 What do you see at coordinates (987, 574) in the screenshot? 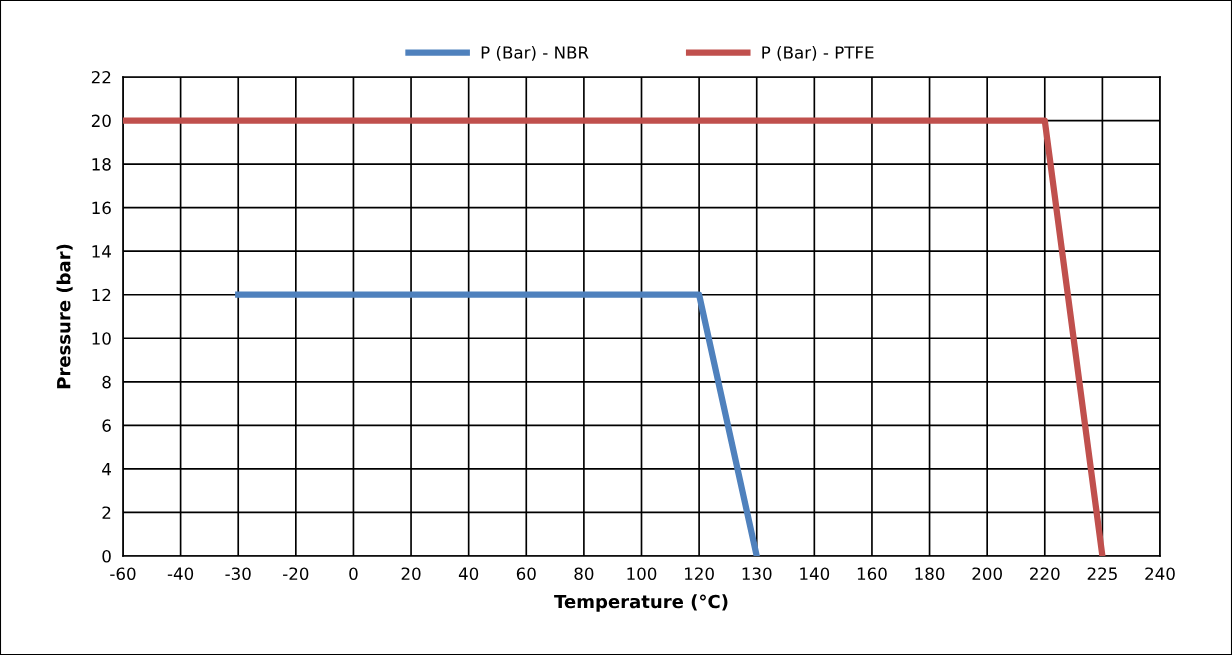
I see `x-tick-label: 200` at bounding box center [987, 574].